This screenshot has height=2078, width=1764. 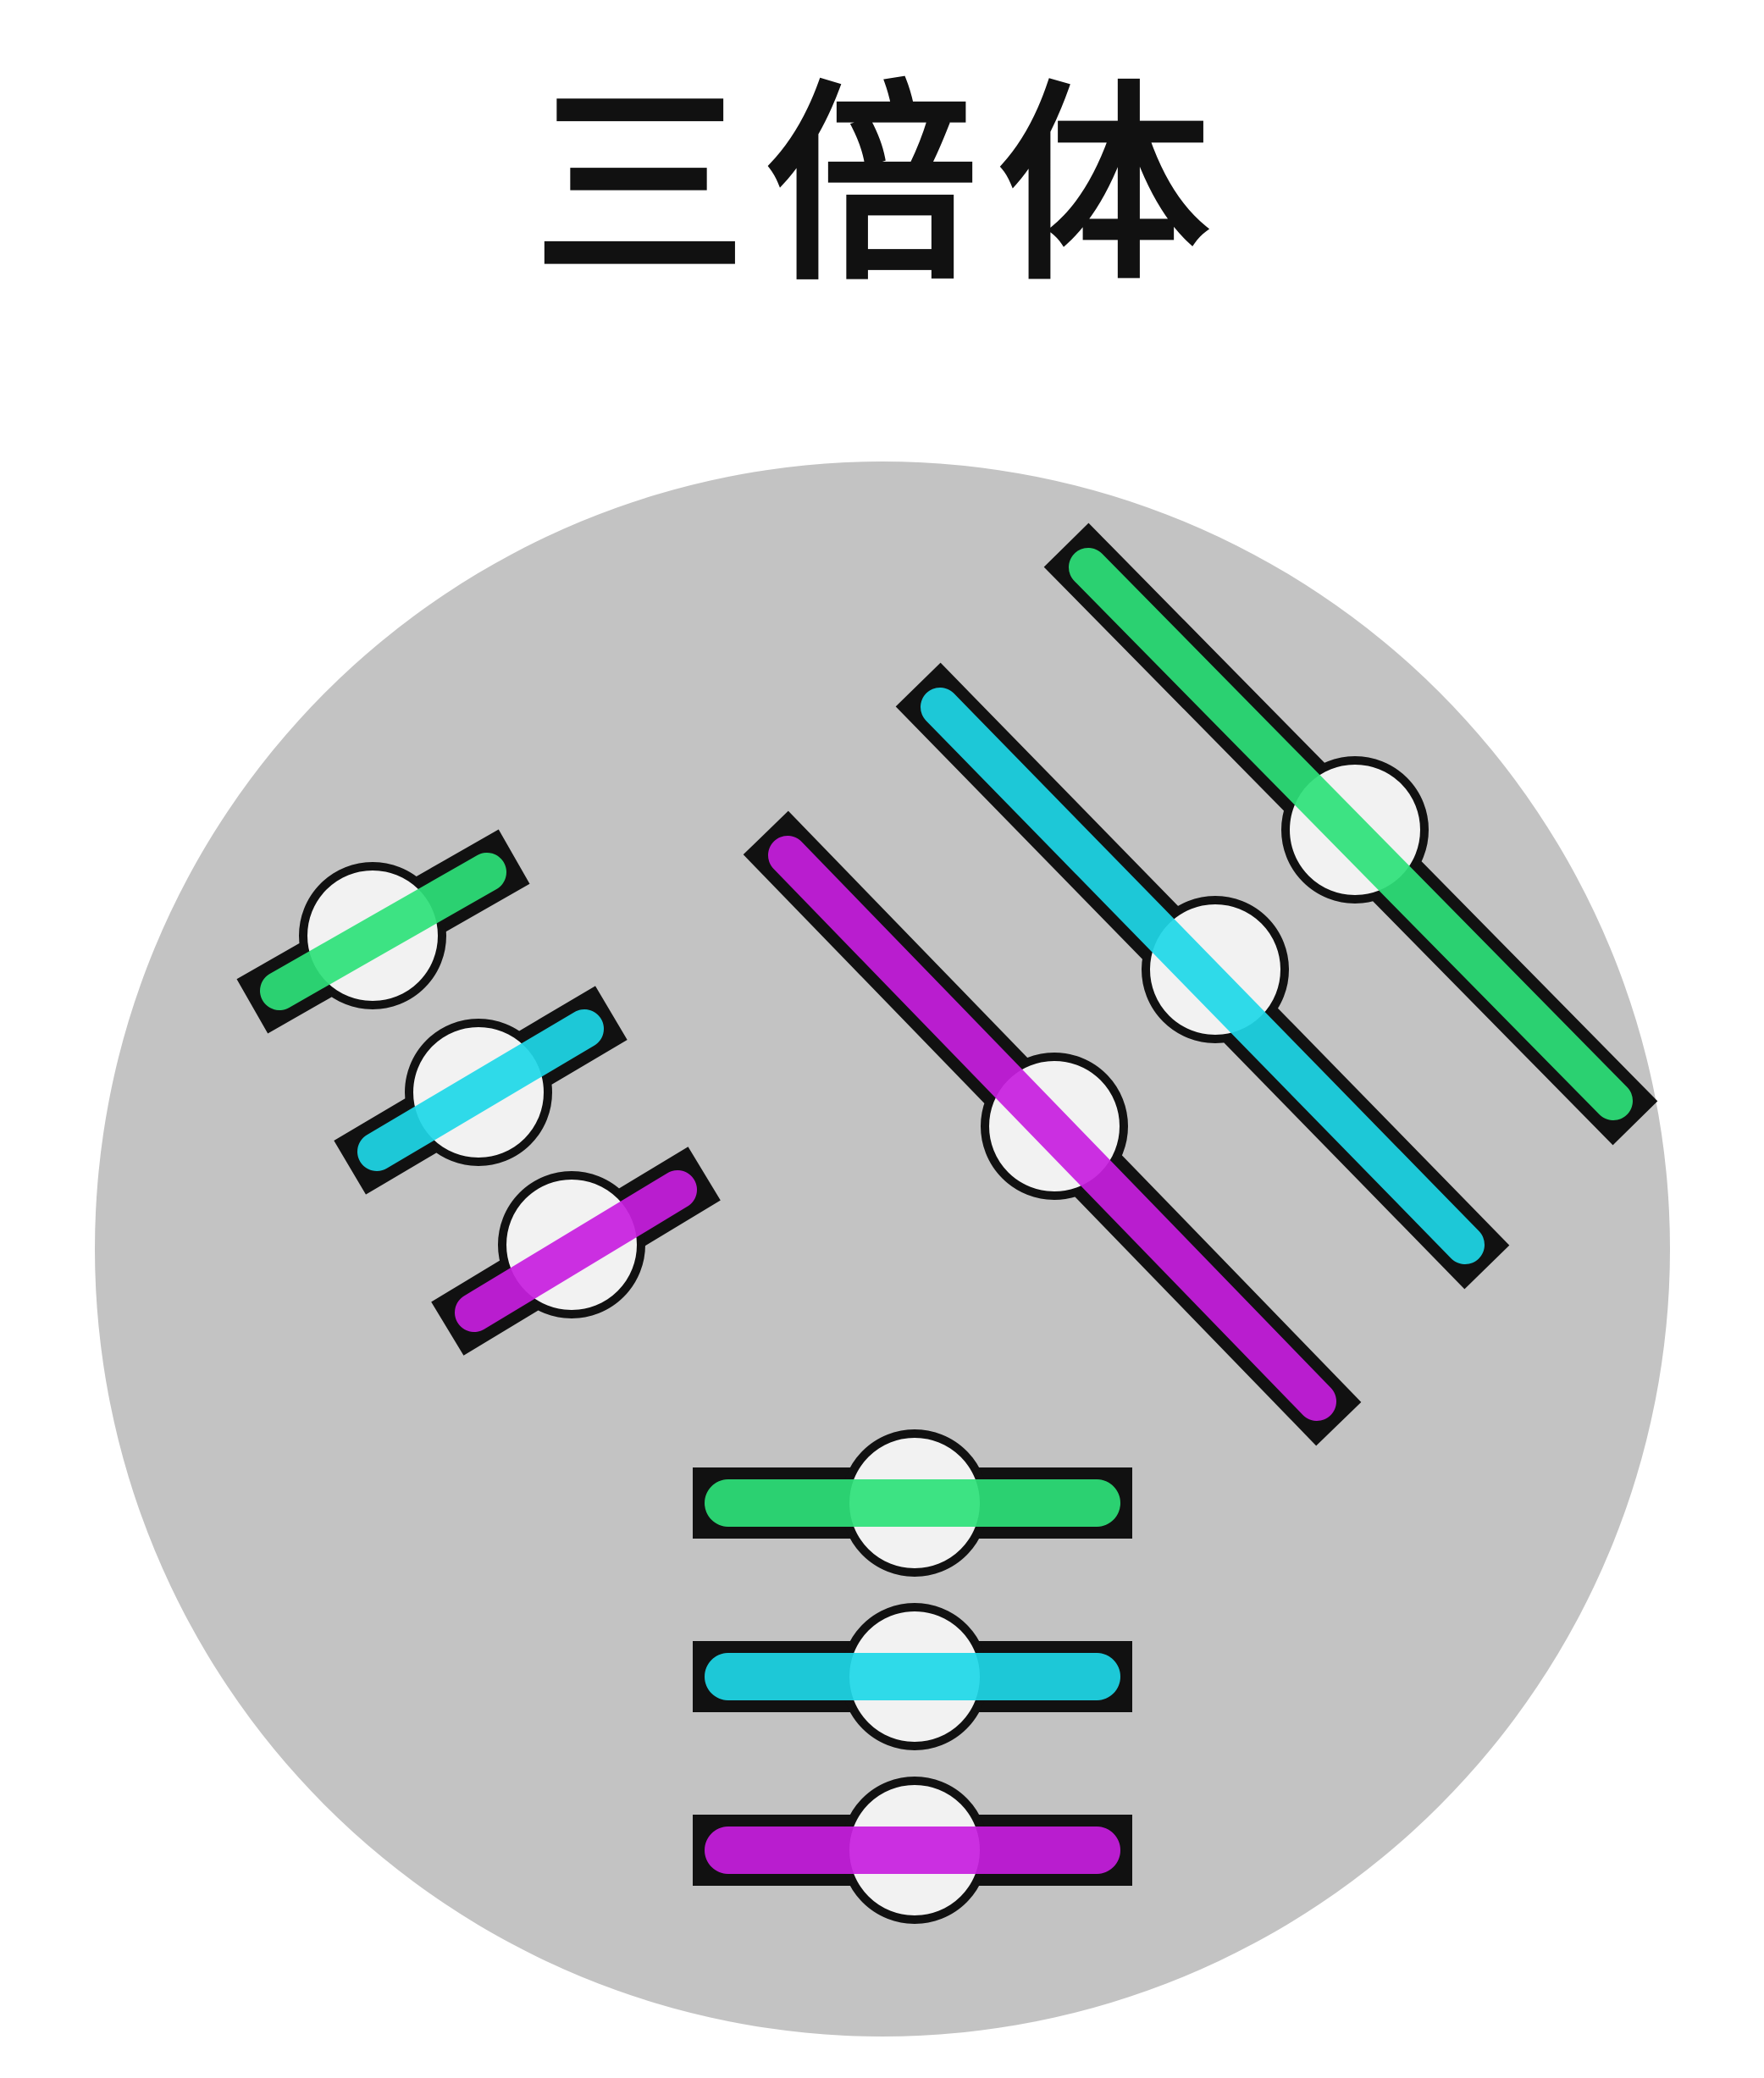 I want to click on page-title: 三倍体, so click(x=882, y=186).